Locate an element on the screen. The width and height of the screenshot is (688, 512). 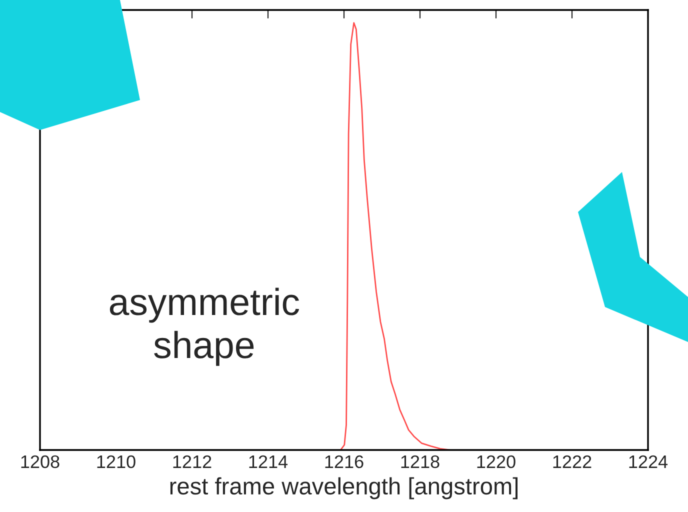
x-tick-label: 1210 is located at coordinates (116, 461).